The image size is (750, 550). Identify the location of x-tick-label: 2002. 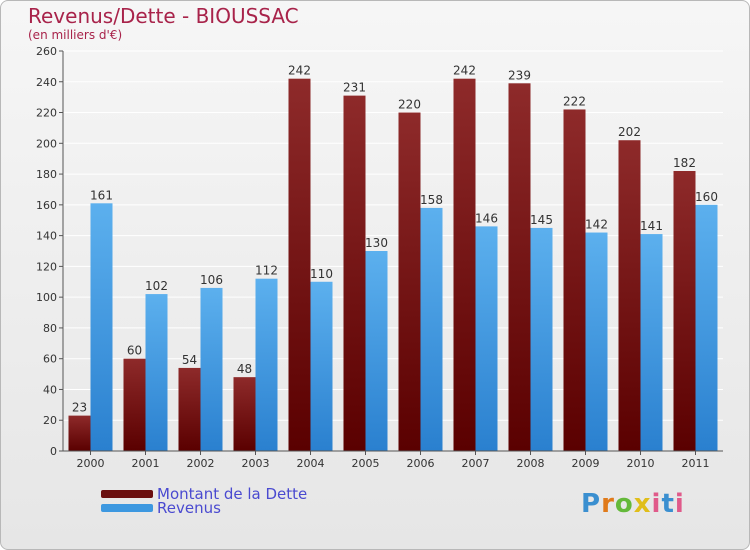
(201, 463).